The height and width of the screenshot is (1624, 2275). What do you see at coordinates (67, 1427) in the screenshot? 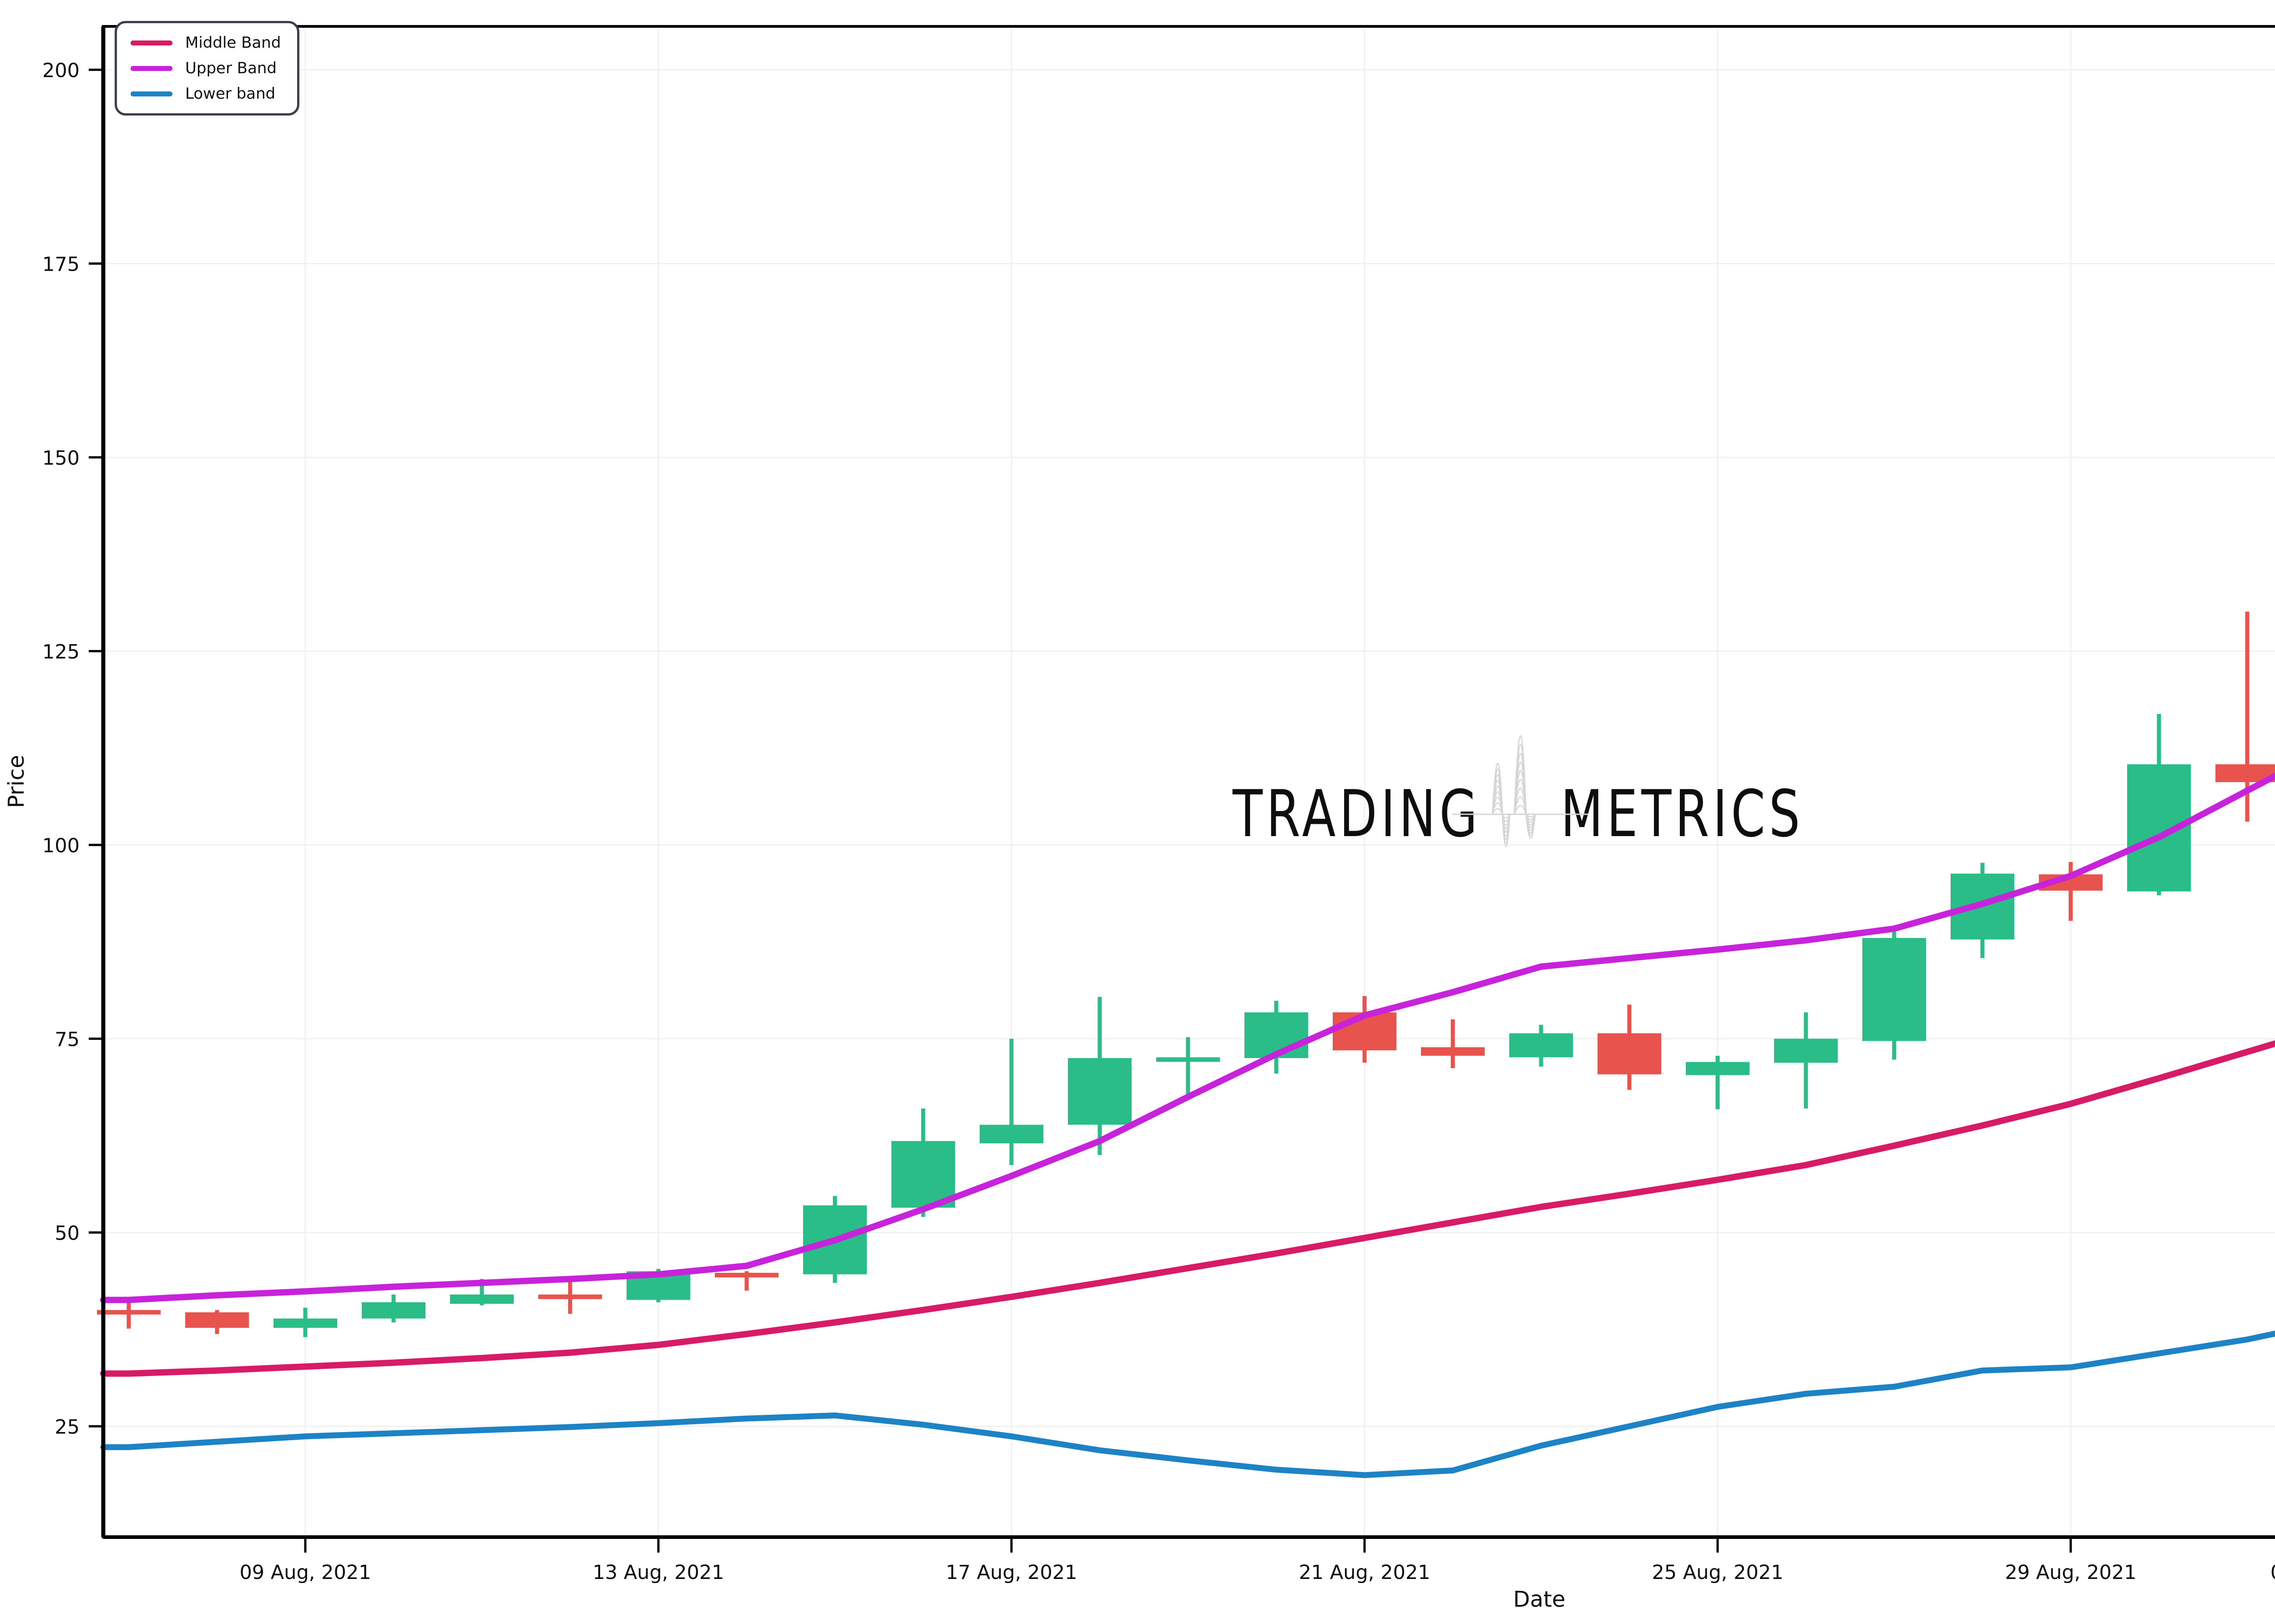
I see `y-tick-label: 25` at bounding box center [67, 1427].